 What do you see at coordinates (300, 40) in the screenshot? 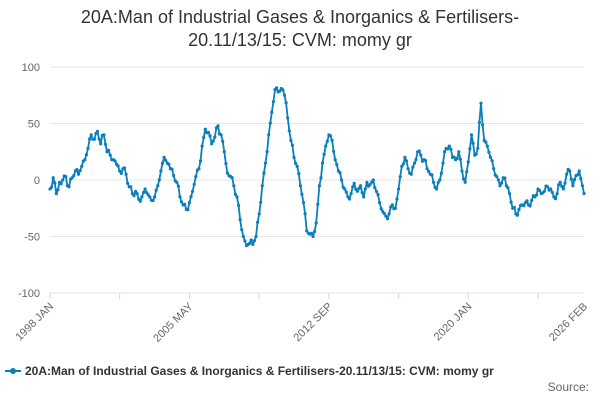
I see `chart-title-line-2: 20.11/13/15: CVM: momy gr` at bounding box center [300, 40].